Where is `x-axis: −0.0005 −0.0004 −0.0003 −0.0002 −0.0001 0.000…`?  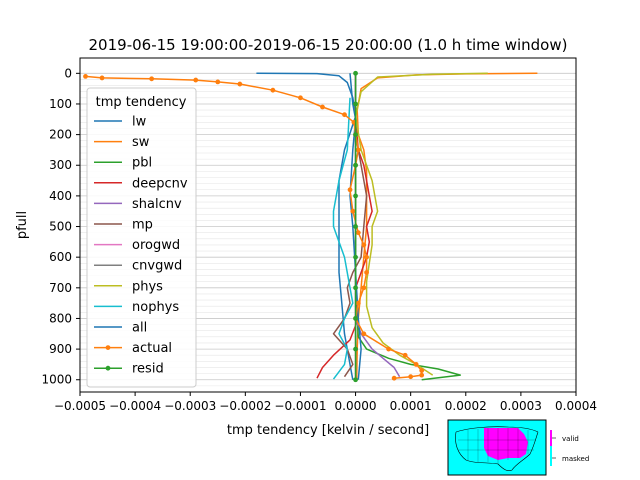 x-axis: −0.0005 −0.0004 −0.0003 −0.0002 −0.0001 0.000… is located at coordinates (325, 402).